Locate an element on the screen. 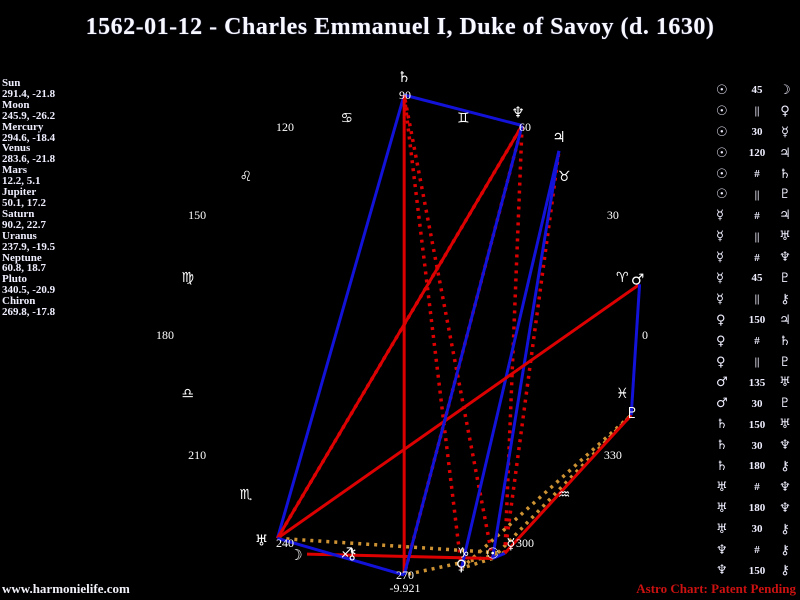 The width and height of the screenshot is (800, 600). jupiter-glyph-icon: ♃ is located at coordinates (785, 153).